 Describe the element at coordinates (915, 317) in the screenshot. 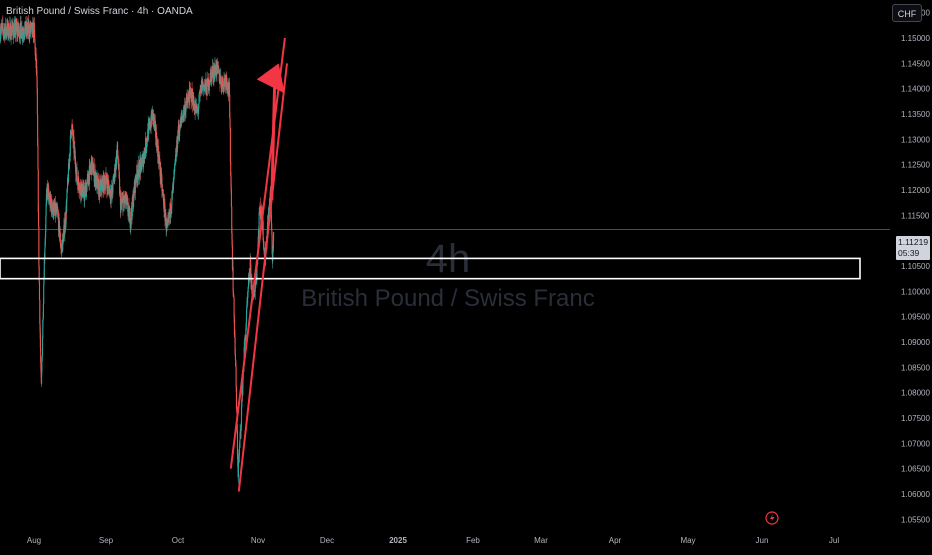

I see `y-tick-label: 1.09500` at that location.